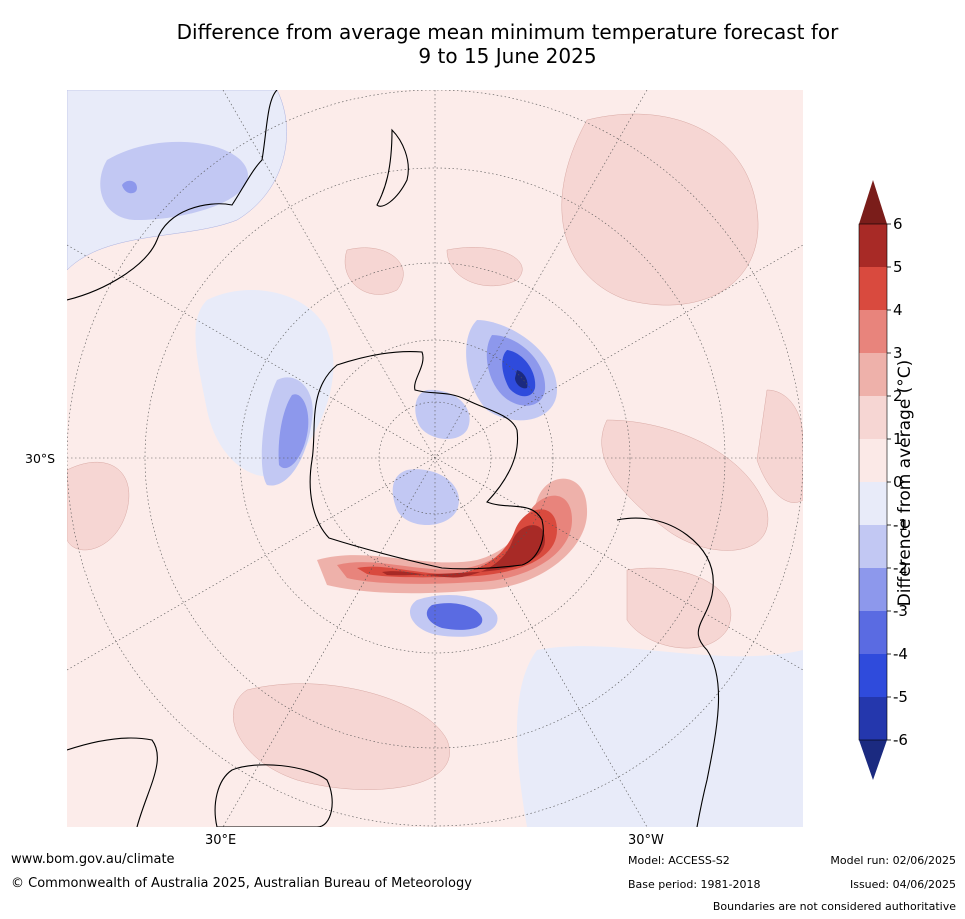  I want to click on madagascar-outline, so click(273, 795).